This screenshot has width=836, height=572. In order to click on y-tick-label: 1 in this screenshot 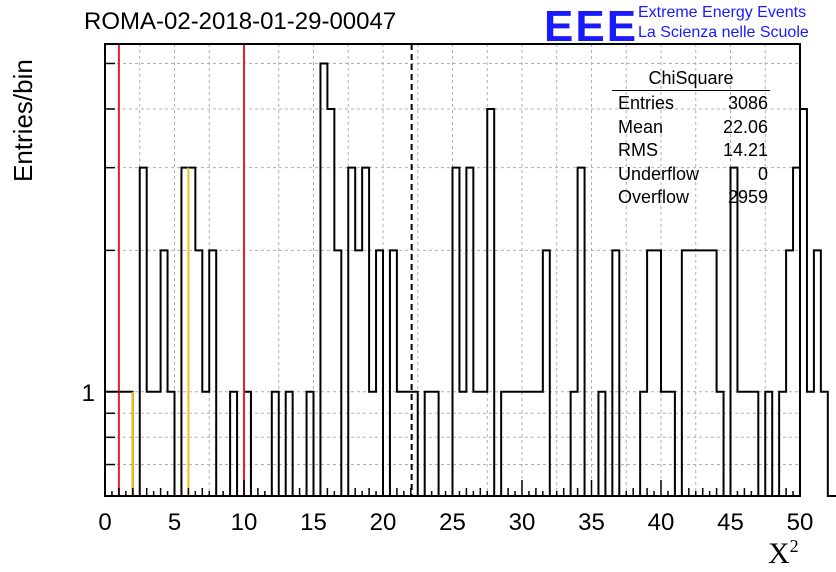, I will do `click(88, 393)`.